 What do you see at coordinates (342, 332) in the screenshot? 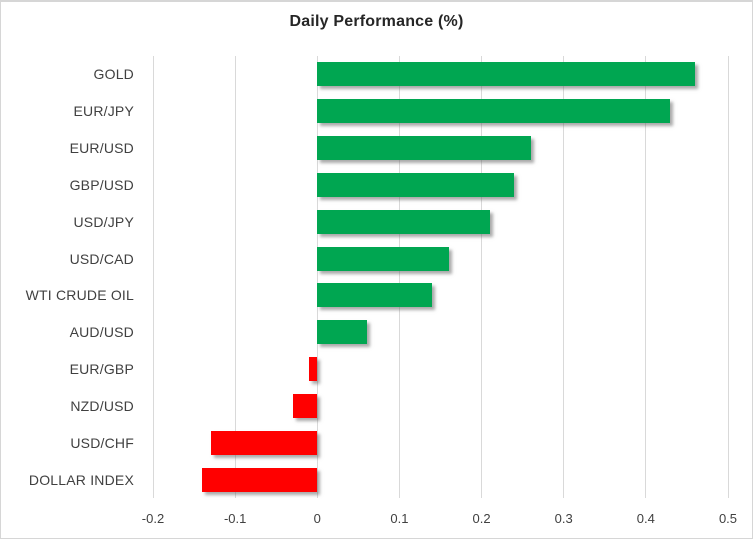
I see `bar-aud-usd` at bounding box center [342, 332].